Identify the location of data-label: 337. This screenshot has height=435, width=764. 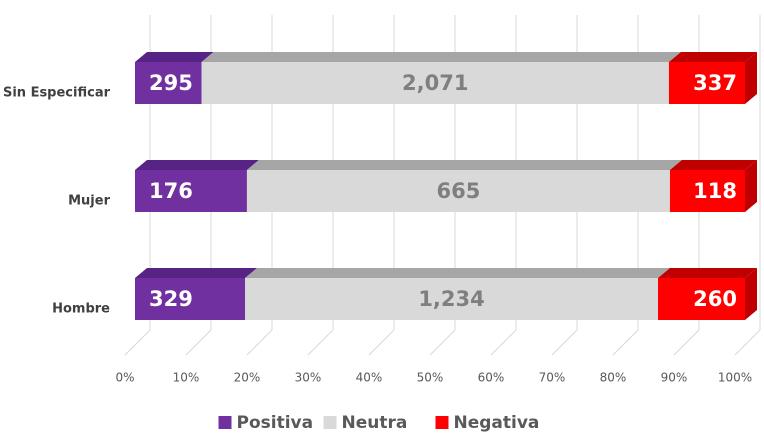
(715, 83).